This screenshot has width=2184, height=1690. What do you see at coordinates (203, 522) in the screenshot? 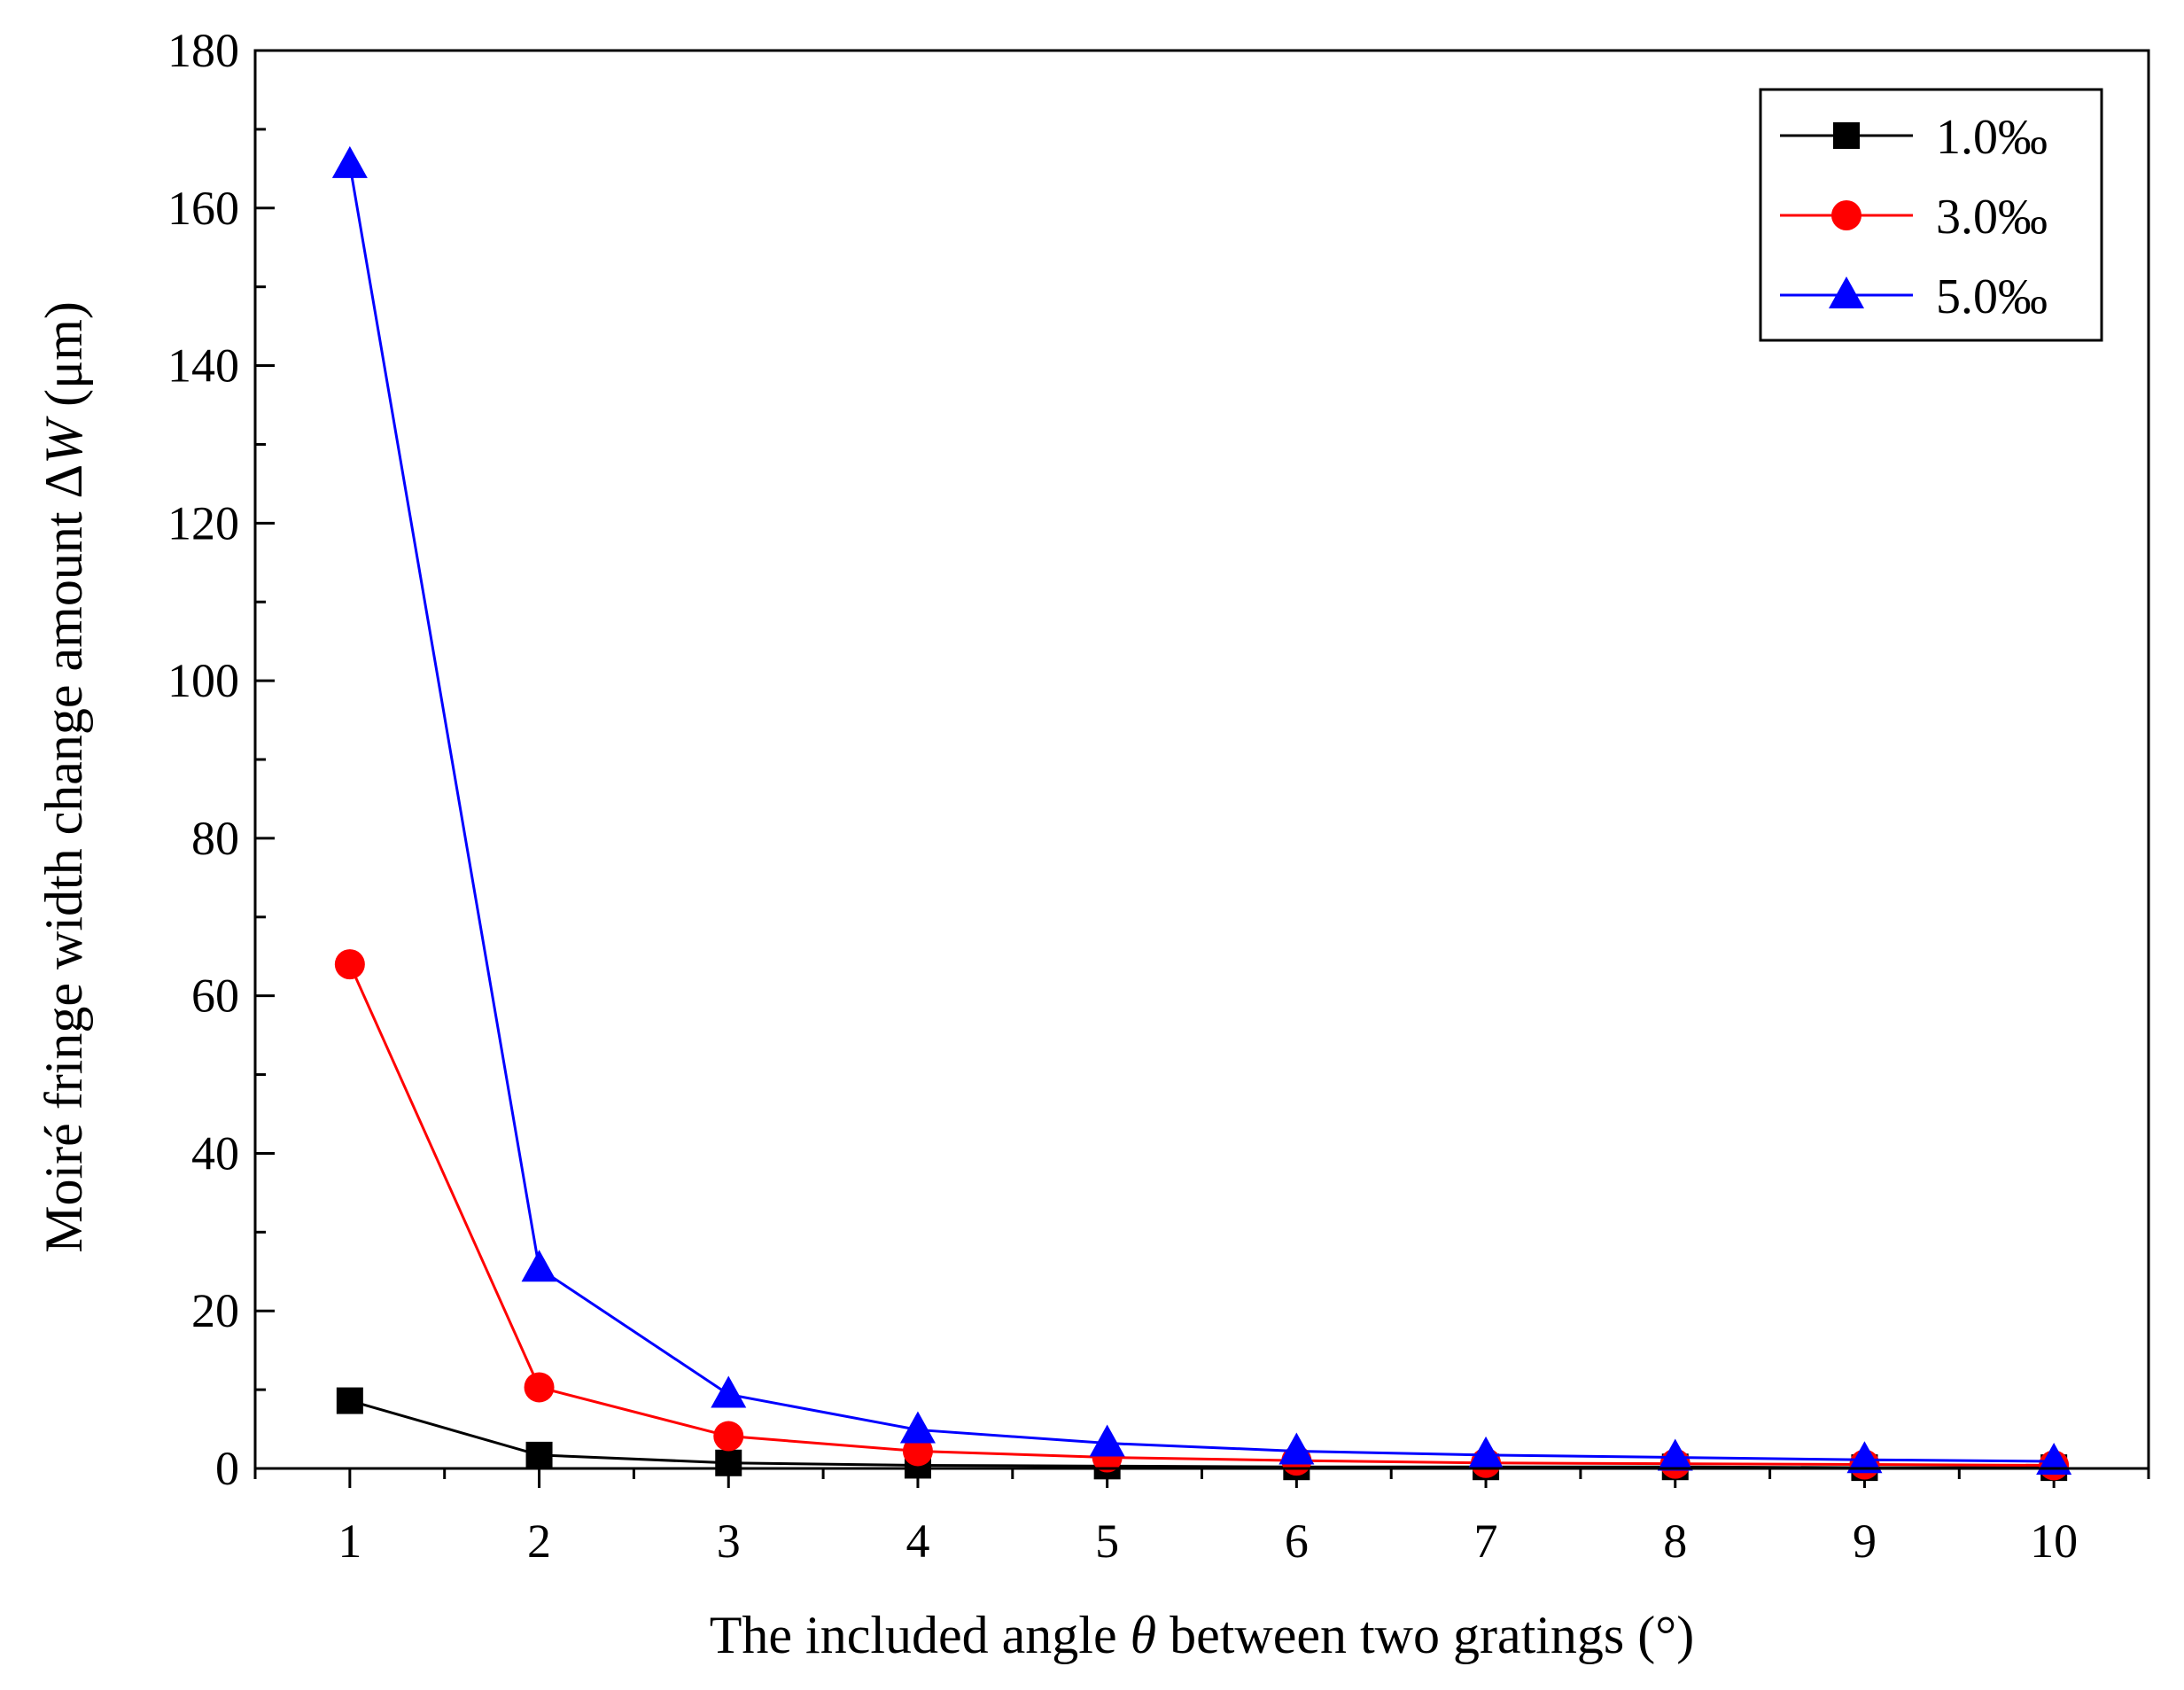
I see `y-tick-label: 120` at bounding box center [203, 522].